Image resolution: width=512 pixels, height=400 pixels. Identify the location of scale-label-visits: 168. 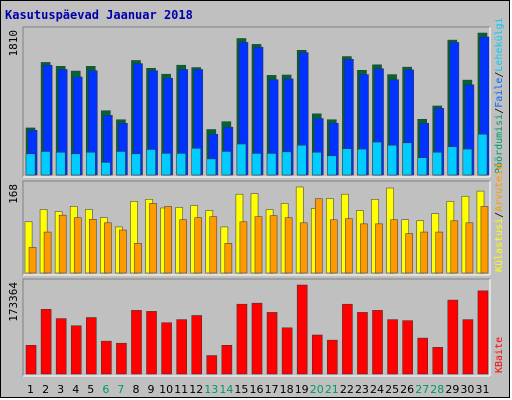
(13, 194).